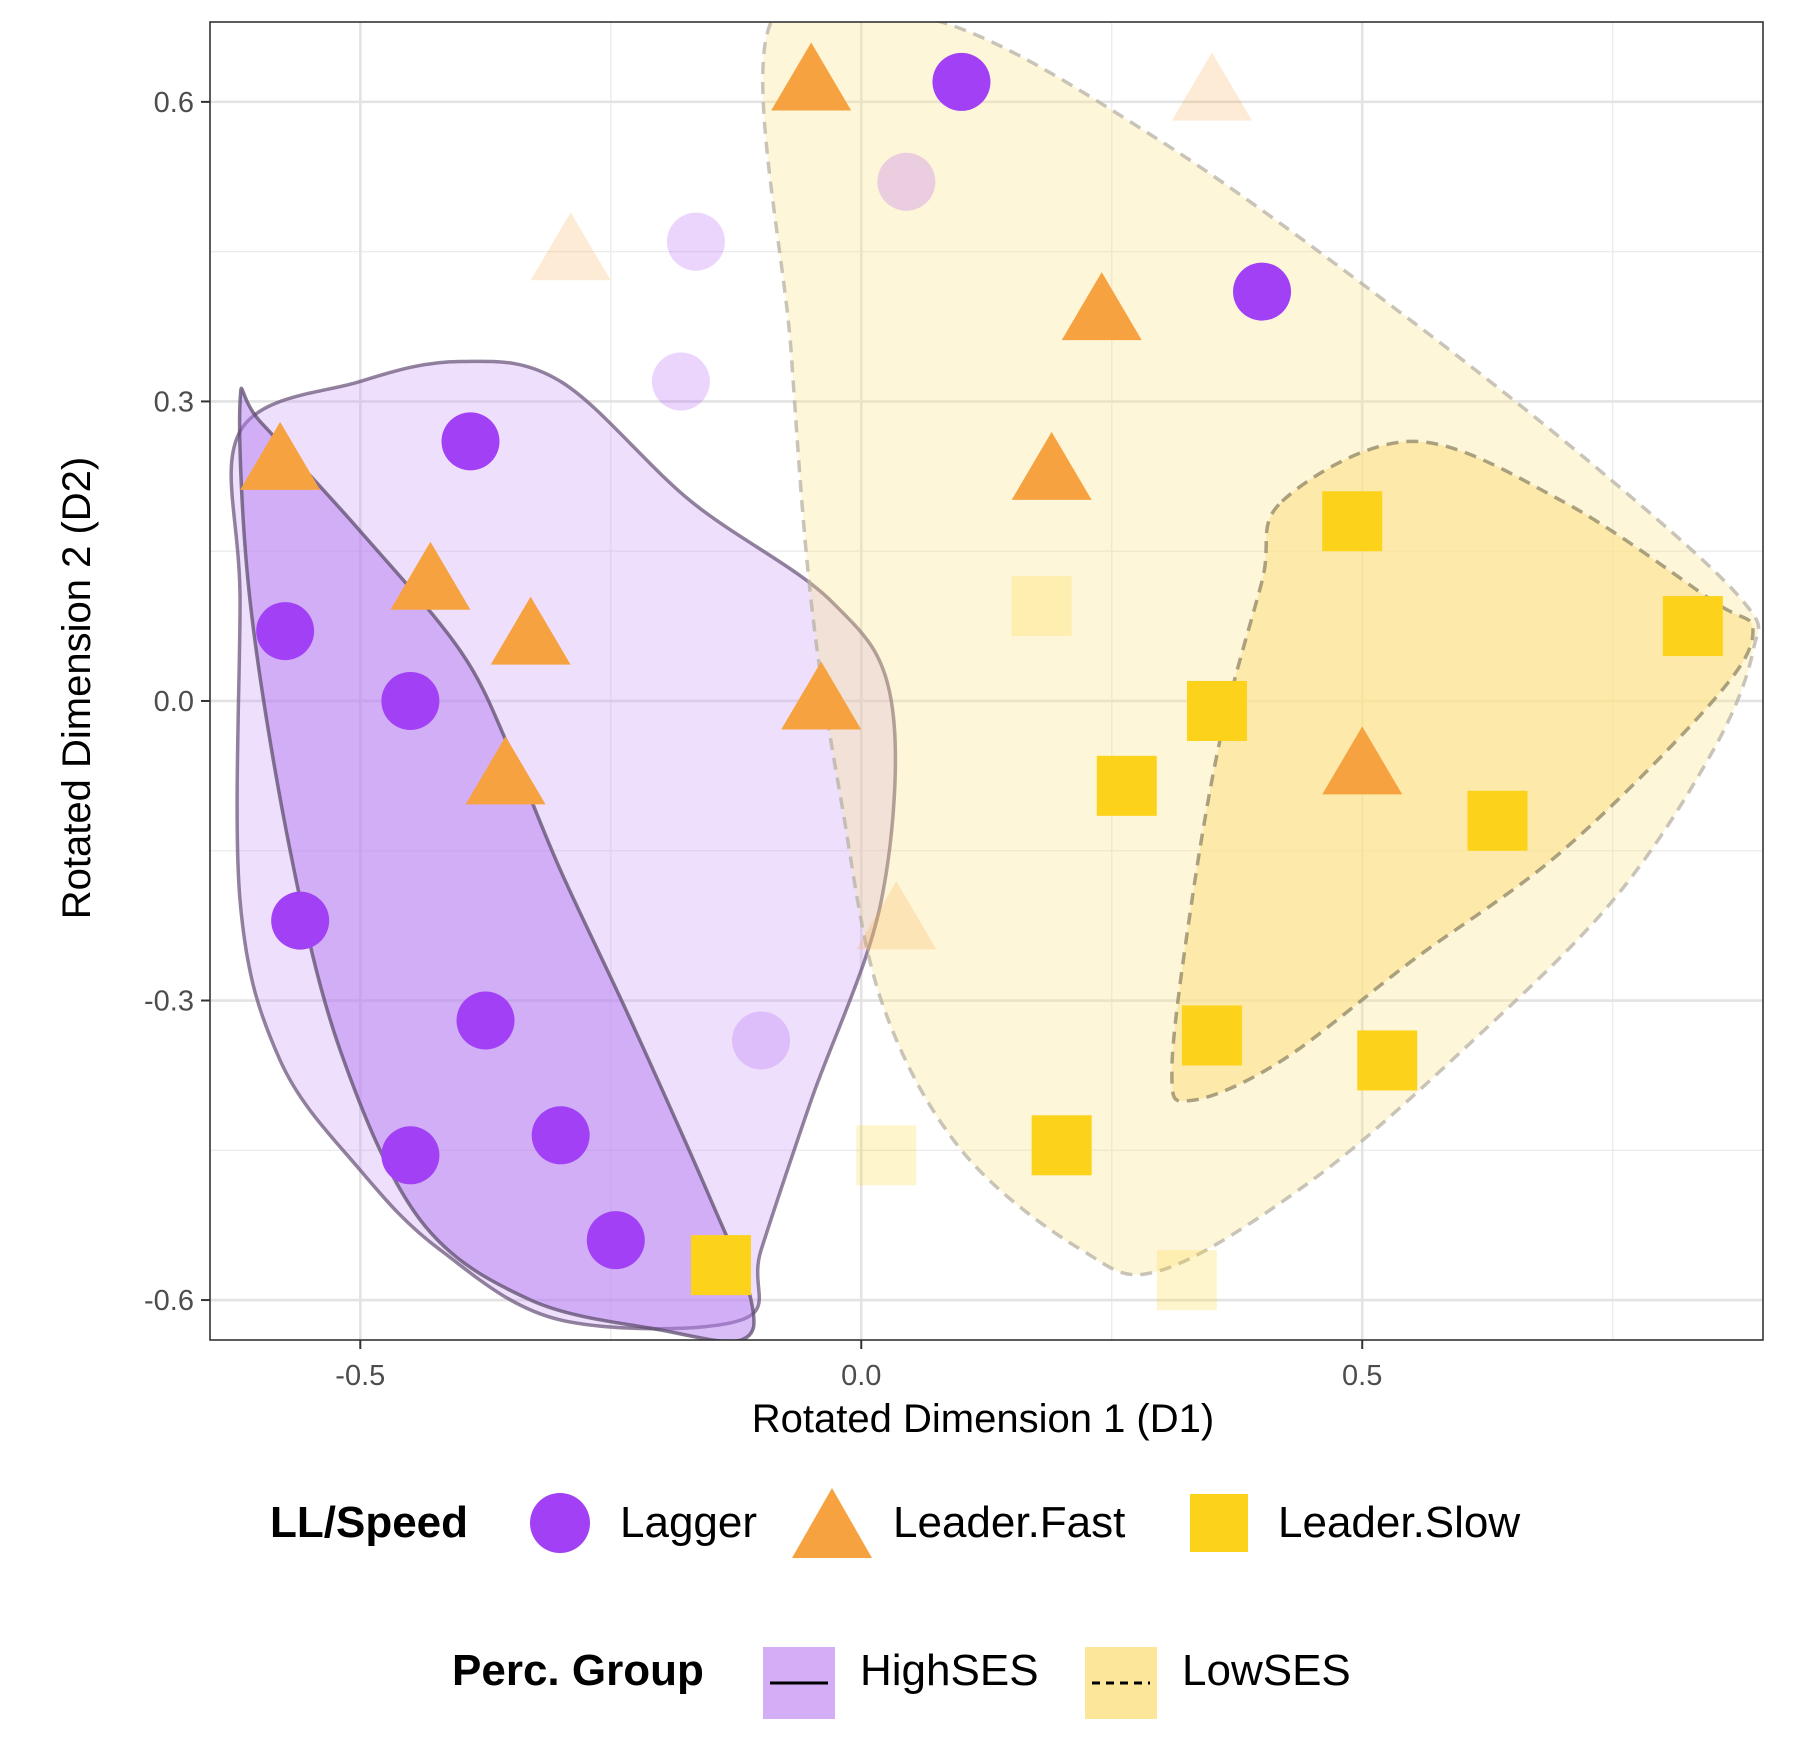 The image size is (1800, 1750). What do you see at coordinates (1009, 1522) in the screenshot?
I see `legend-leader-fast-label: Leader.Fast` at bounding box center [1009, 1522].